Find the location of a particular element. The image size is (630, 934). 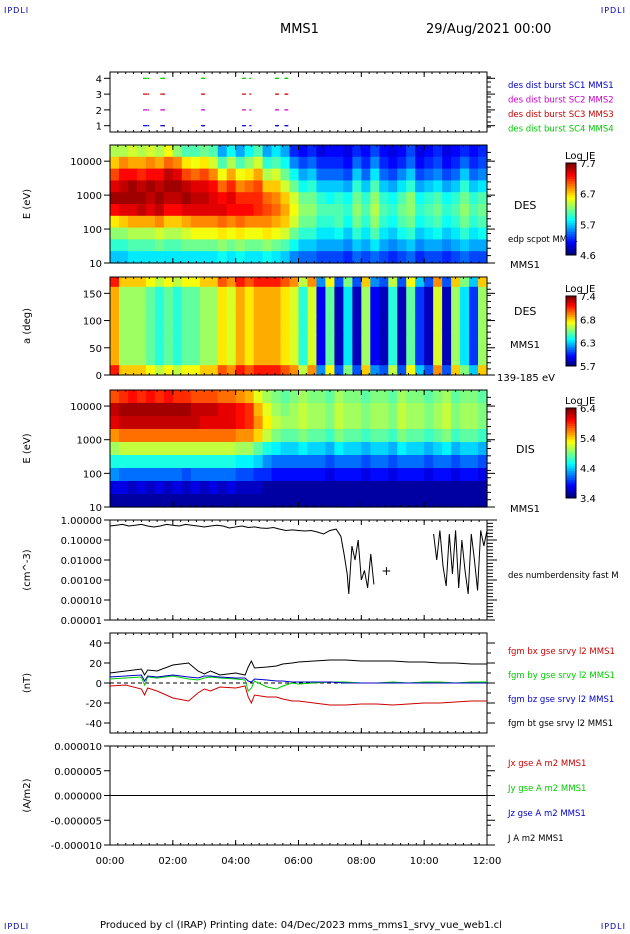

y-tick-label: 0.000005 is located at coordinates (78, 772).